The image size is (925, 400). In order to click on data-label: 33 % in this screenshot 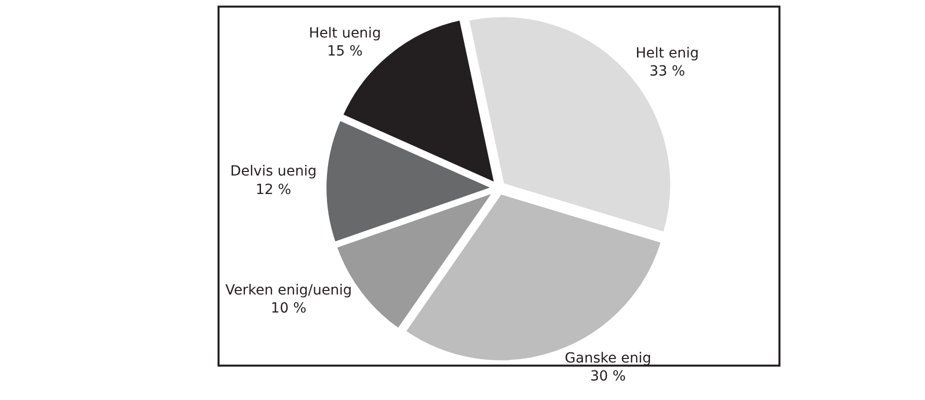, I will do `click(667, 71)`.